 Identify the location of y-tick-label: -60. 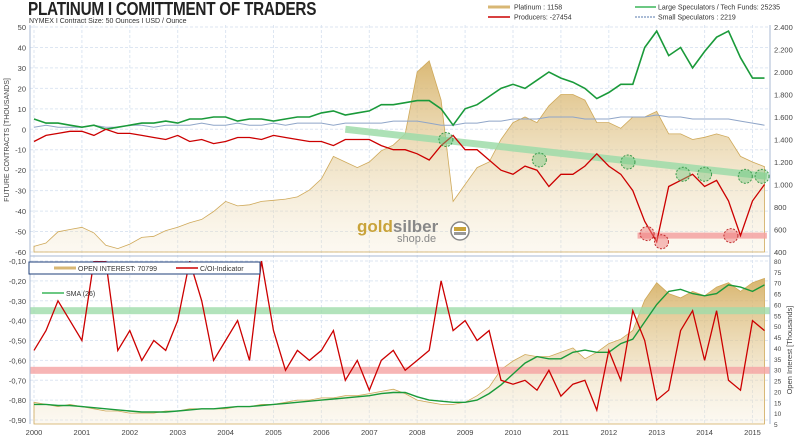
(20, 252).